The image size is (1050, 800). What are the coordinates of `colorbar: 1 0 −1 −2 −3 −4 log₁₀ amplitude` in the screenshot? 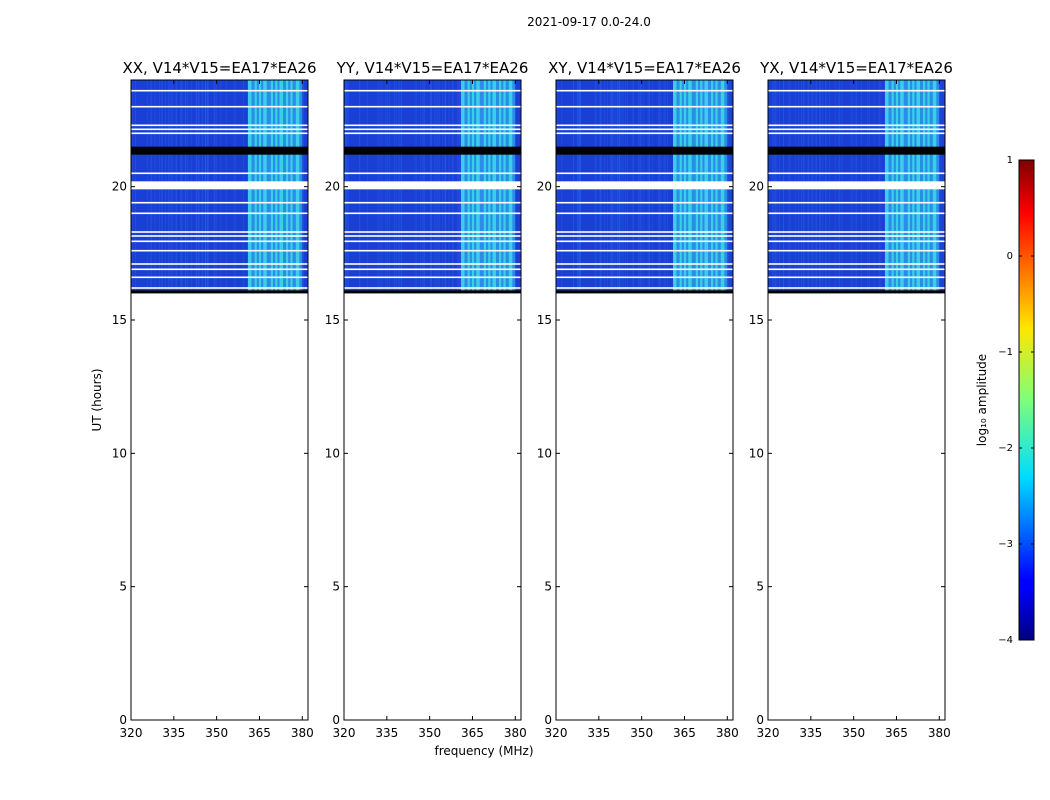 It's located at (1005, 400).